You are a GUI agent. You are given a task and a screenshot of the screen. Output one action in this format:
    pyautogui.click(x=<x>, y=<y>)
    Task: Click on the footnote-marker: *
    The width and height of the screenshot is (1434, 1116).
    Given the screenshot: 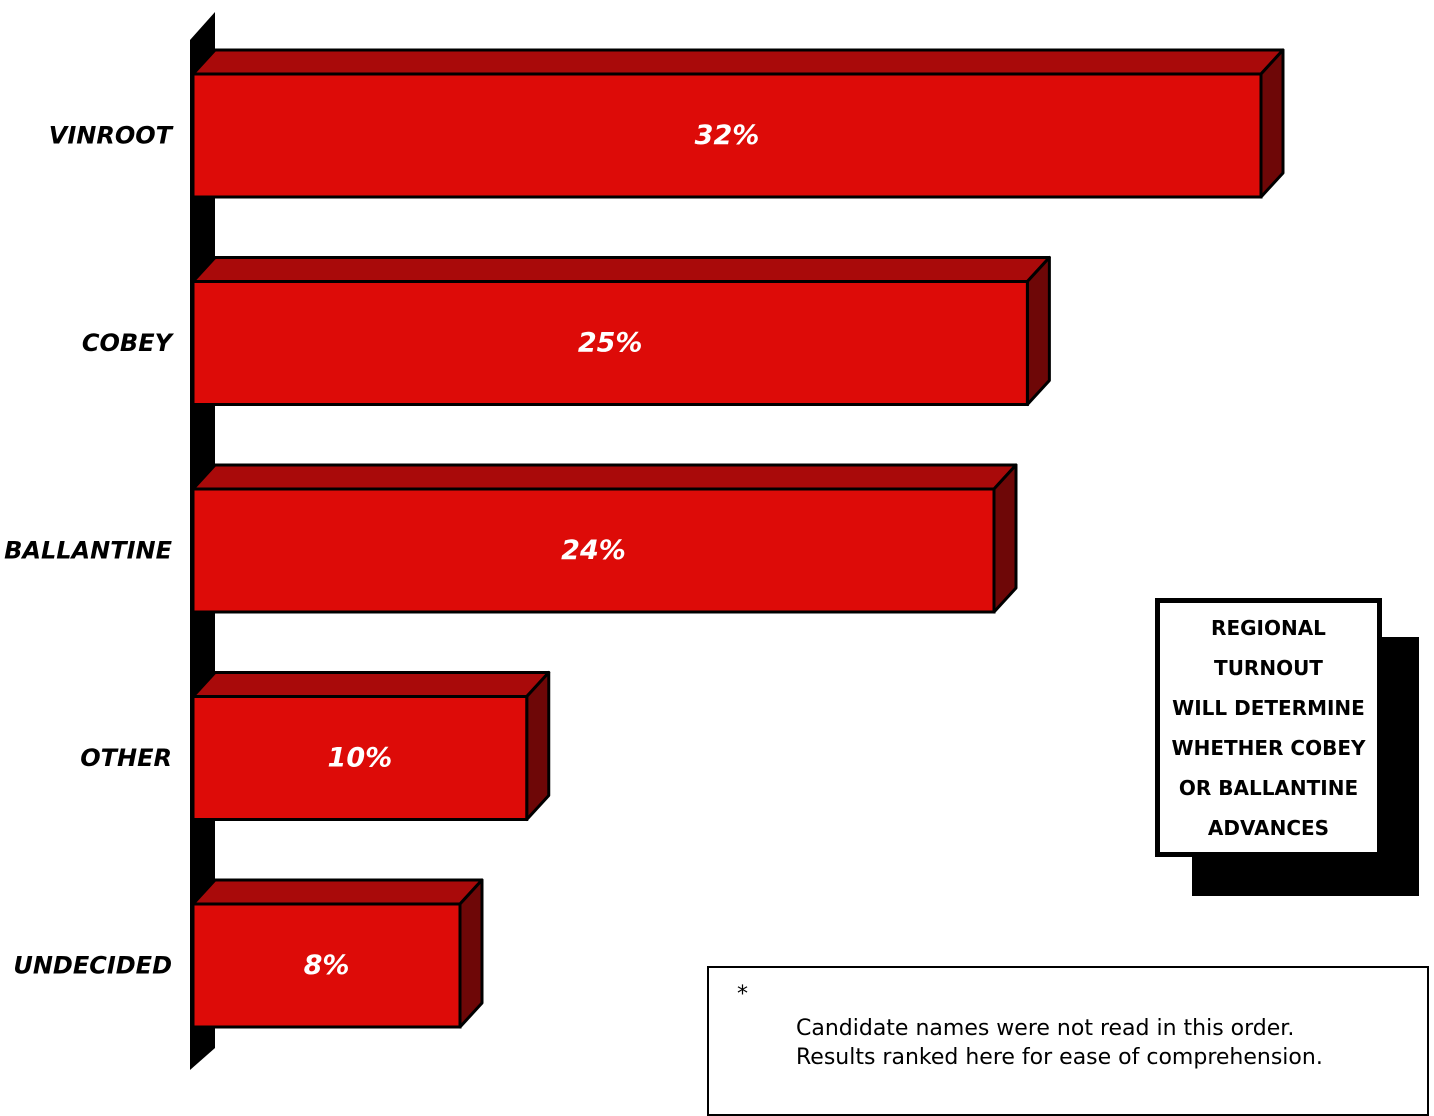 What is the action you would take?
    pyautogui.click(x=742, y=994)
    